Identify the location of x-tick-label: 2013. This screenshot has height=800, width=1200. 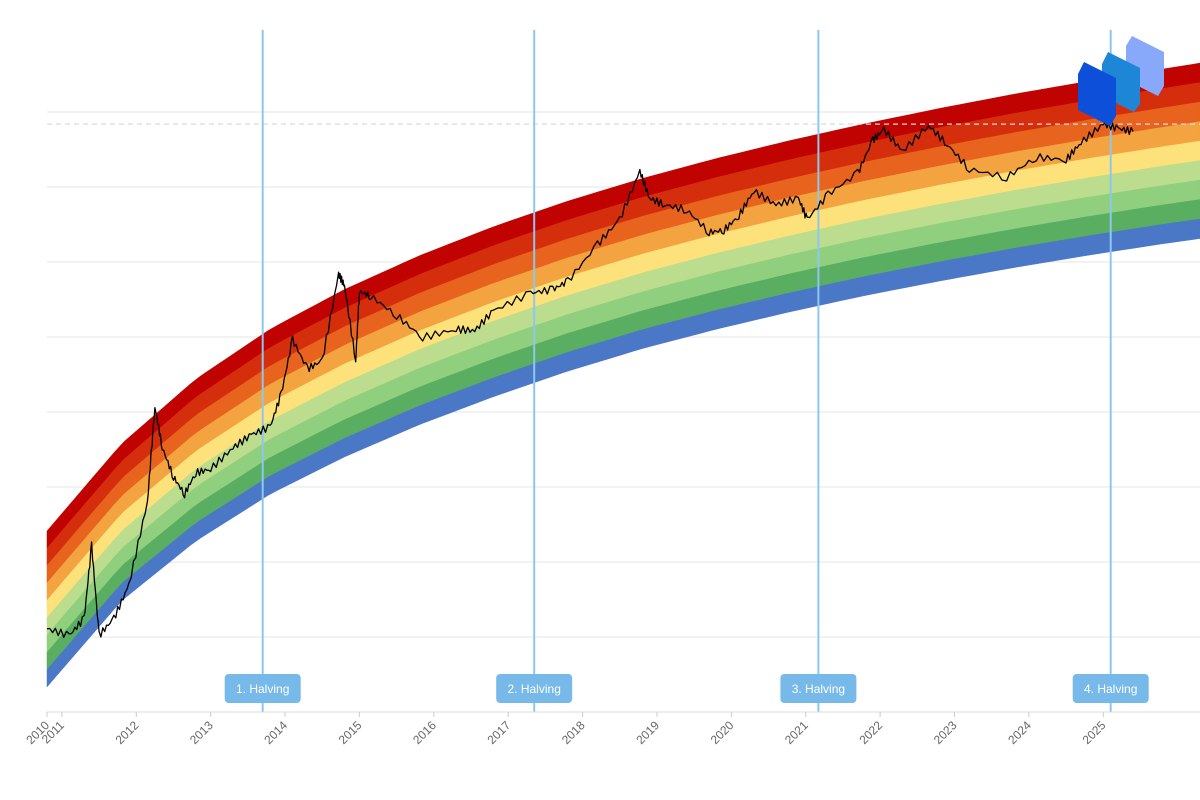
(201, 732).